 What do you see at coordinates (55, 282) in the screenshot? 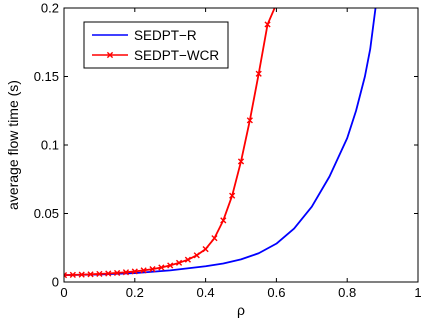
I see `y-tick-label: 0` at bounding box center [55, 282].